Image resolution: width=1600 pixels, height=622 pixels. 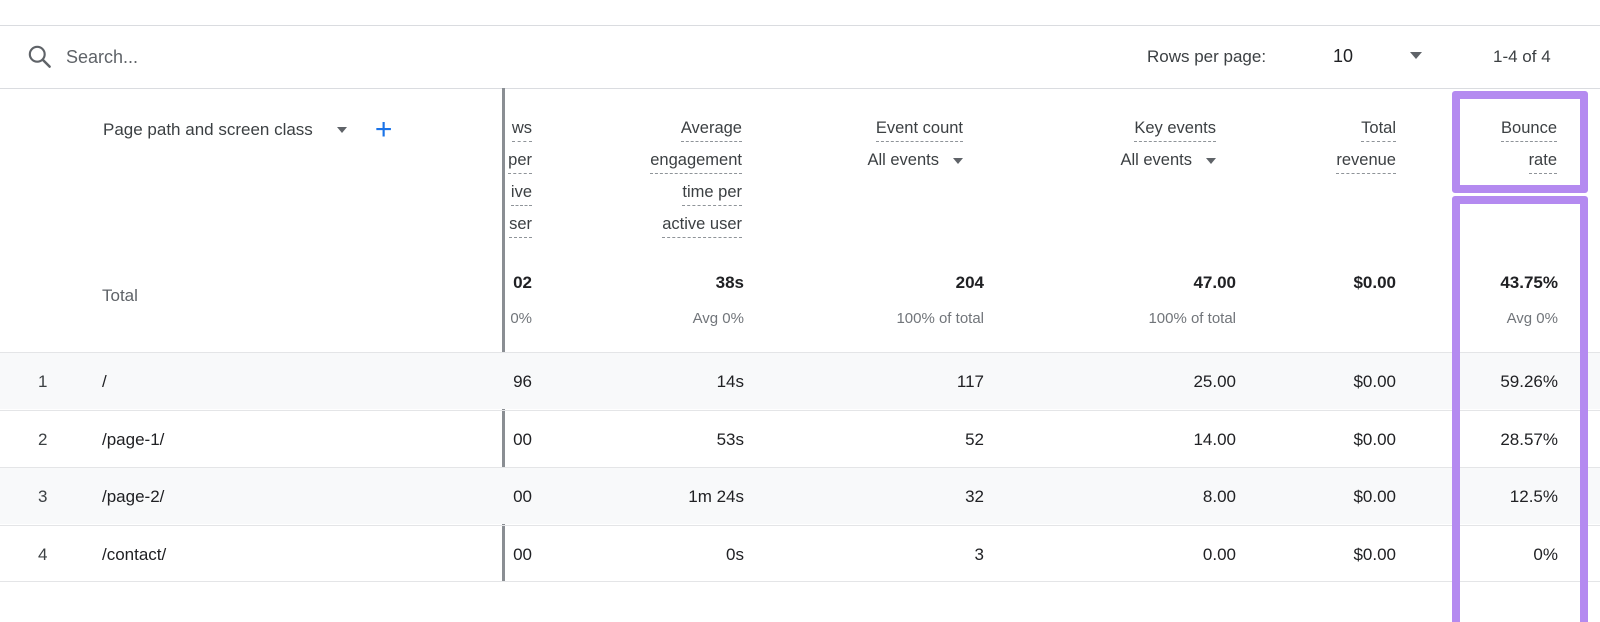 What do you see at coordinates (1214, 282) in the screenshot?
I see `totals-key-events-value: 47.00` at bounding box center [1214, 282].